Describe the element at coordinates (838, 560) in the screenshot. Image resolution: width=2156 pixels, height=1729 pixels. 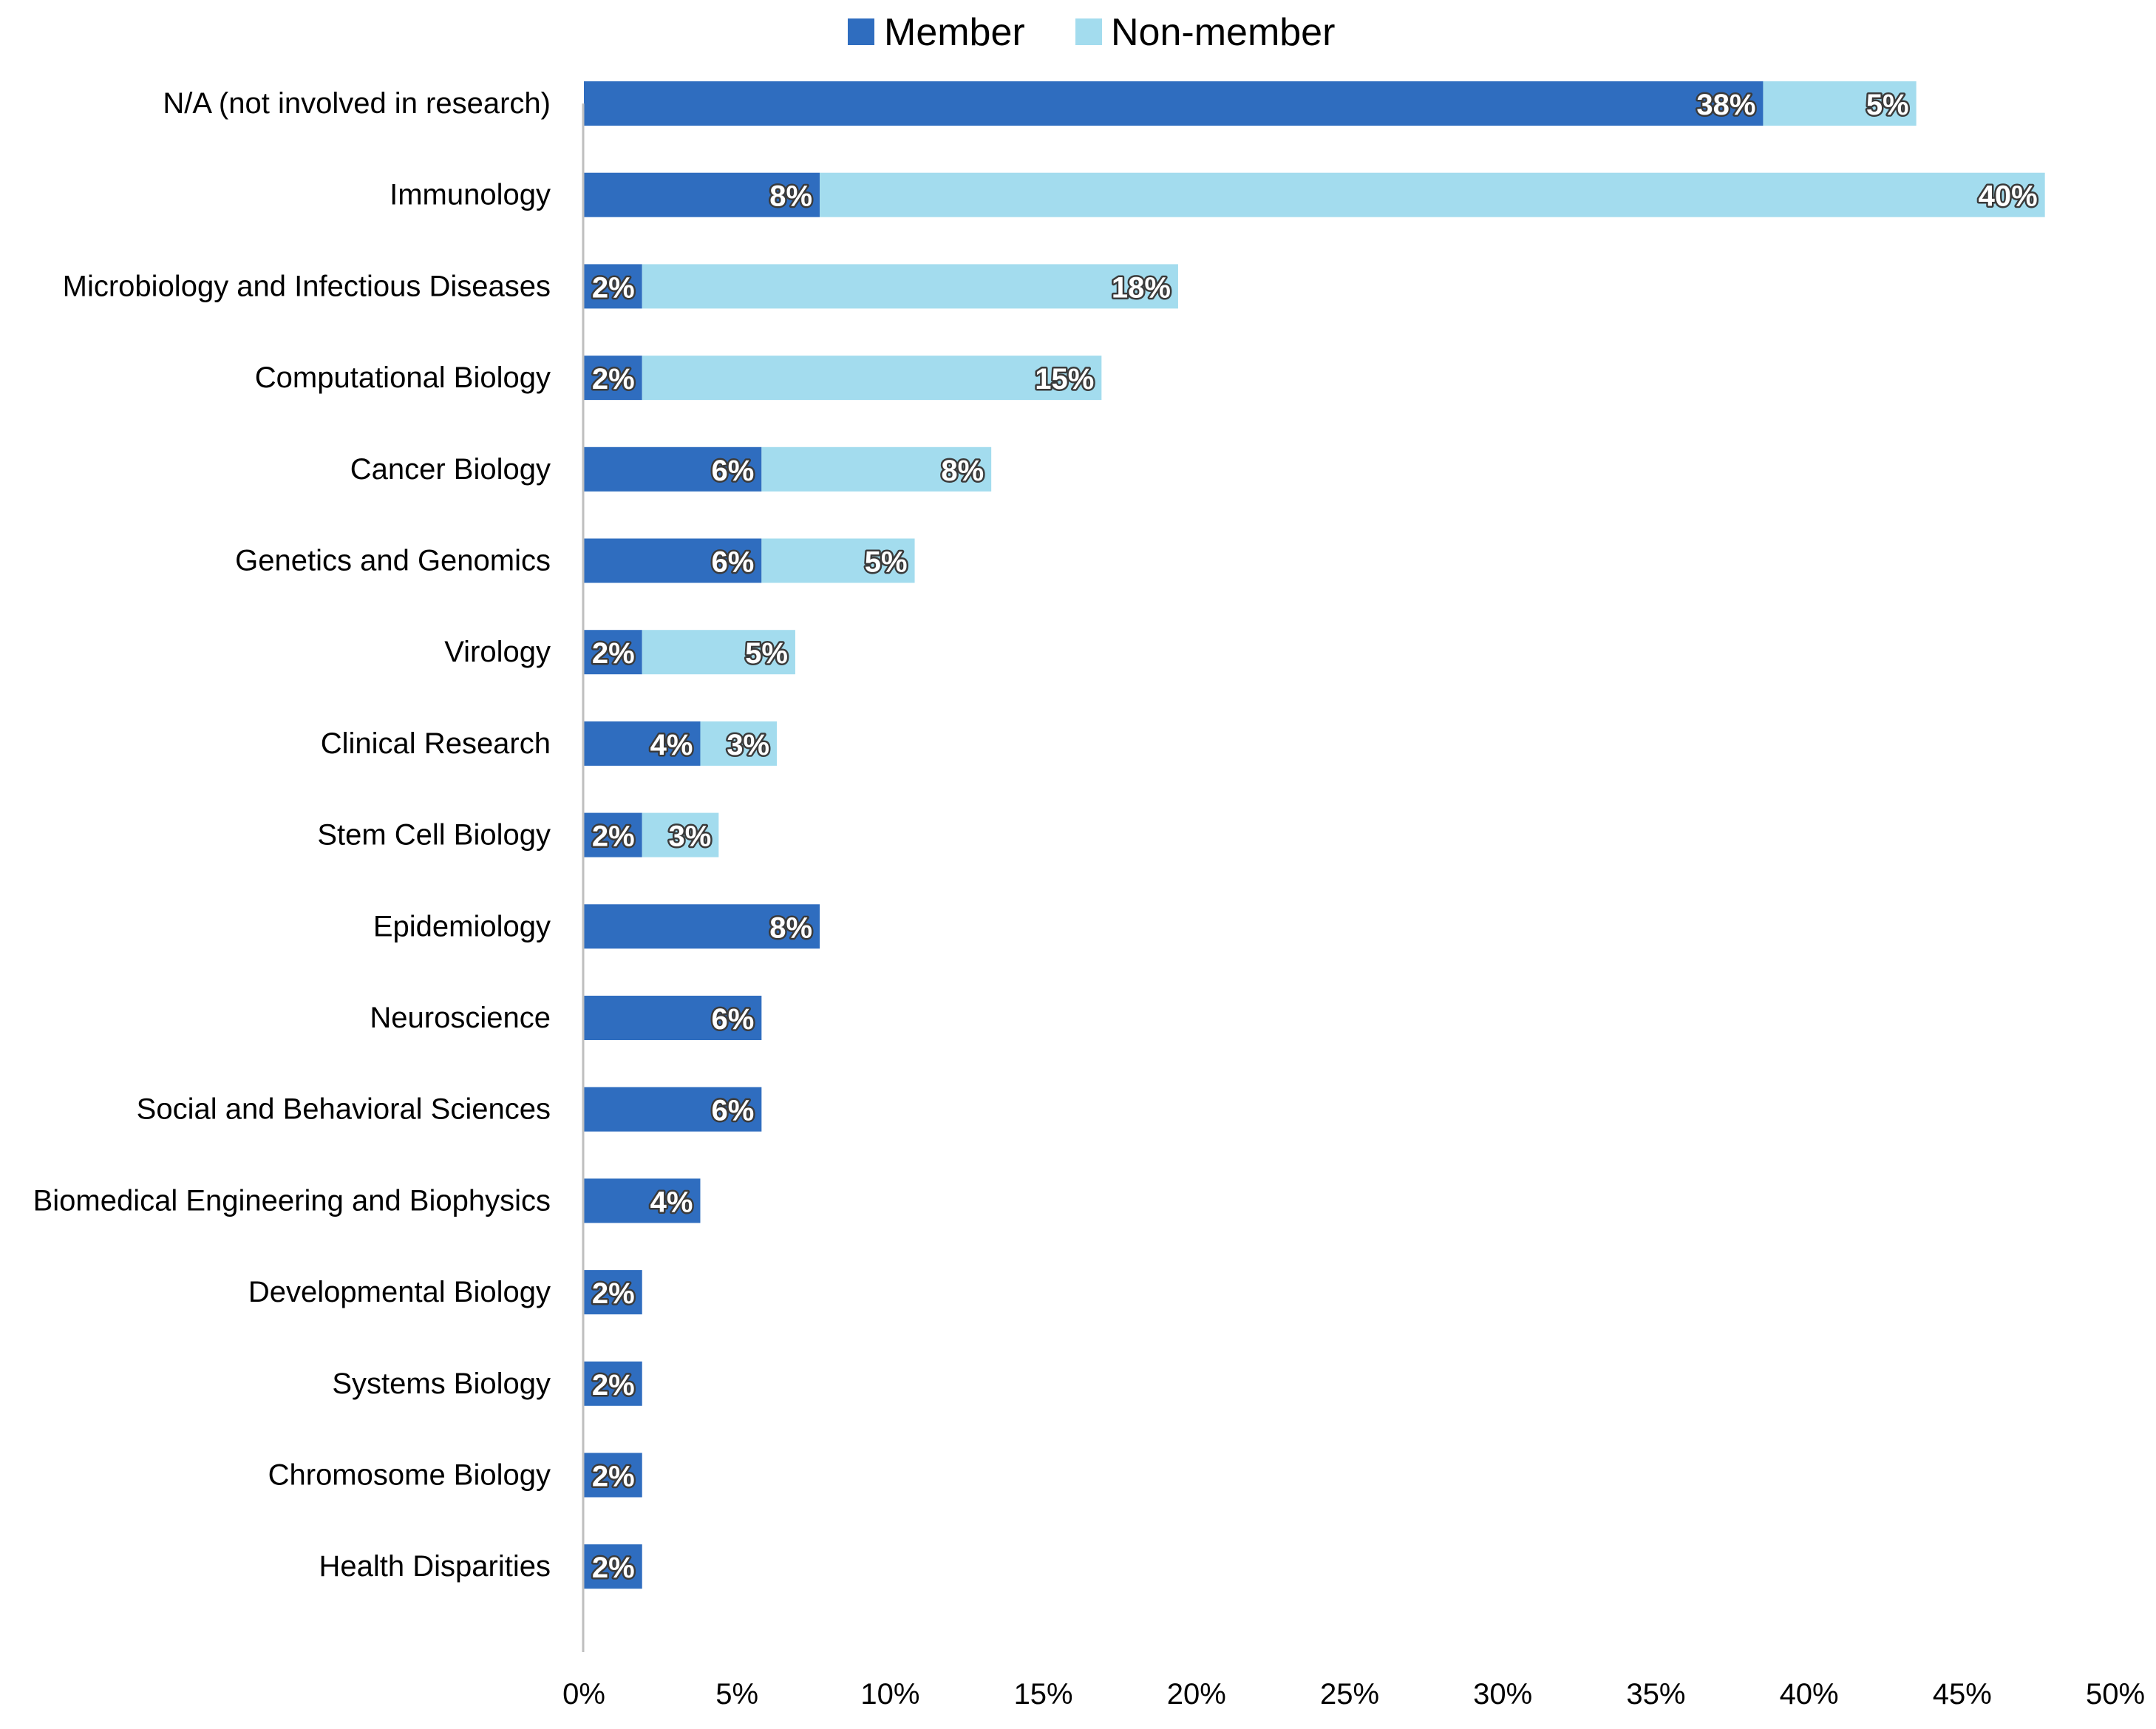
I see `bar-non-member-genetics-and-genomics` at that location.